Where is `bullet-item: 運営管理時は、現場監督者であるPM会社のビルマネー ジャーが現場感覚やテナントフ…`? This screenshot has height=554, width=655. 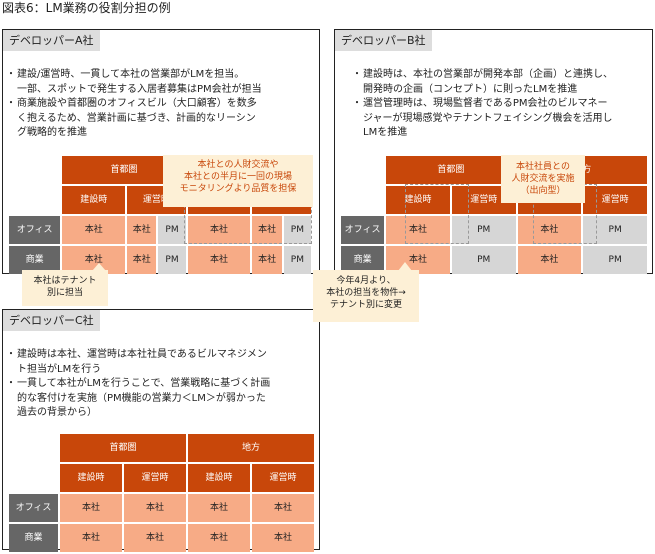
bullet-item: 運営管理時は、現場監督者であるPM会社のビルマネー ジャーが現場感覚やテナントフ… is located at coordinates (501, 119).